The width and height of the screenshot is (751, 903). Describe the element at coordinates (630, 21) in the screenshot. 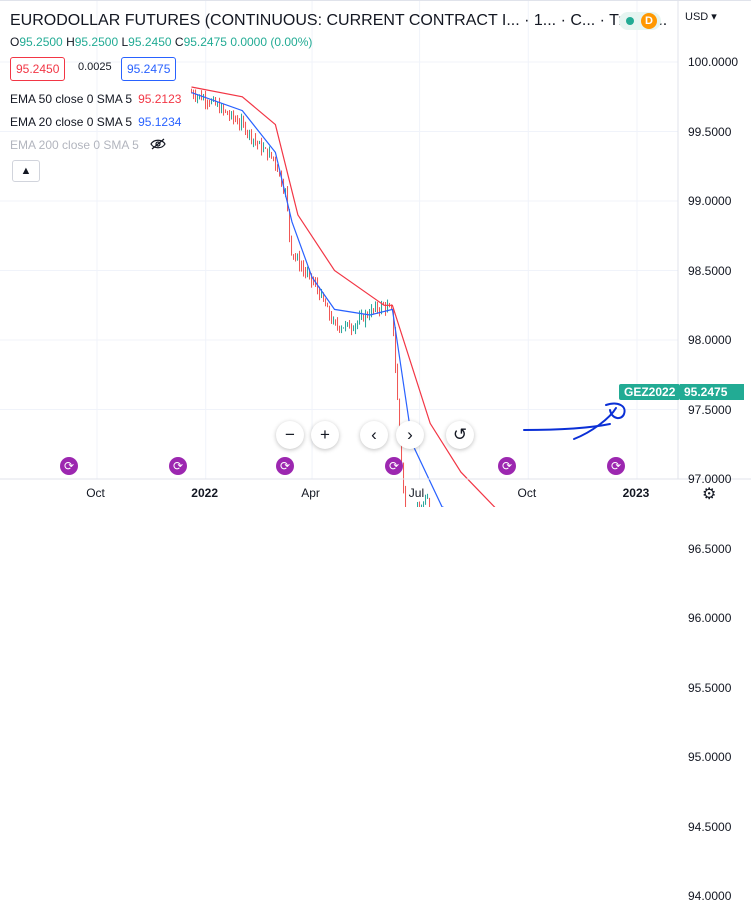

I see `market-open-icon` at that location.